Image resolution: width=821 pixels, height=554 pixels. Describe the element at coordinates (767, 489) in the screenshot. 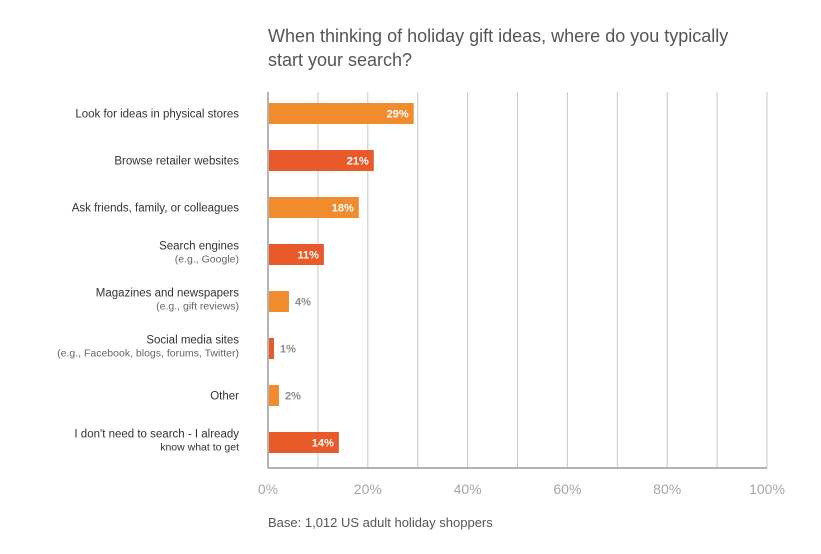

I see `x-tick-label: 100%` at that location.